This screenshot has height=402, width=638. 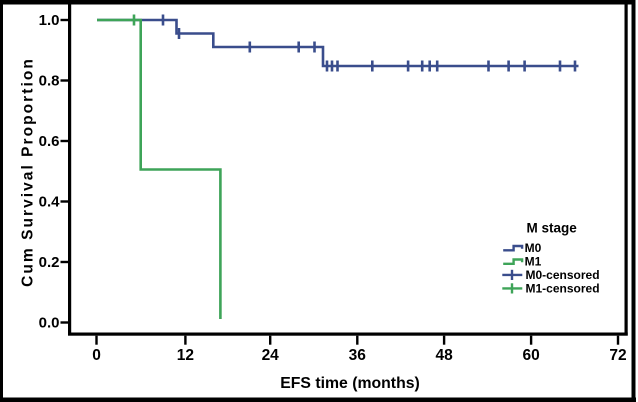 I want to click on svg-text: M1-censored, so click(x=563, y=288).